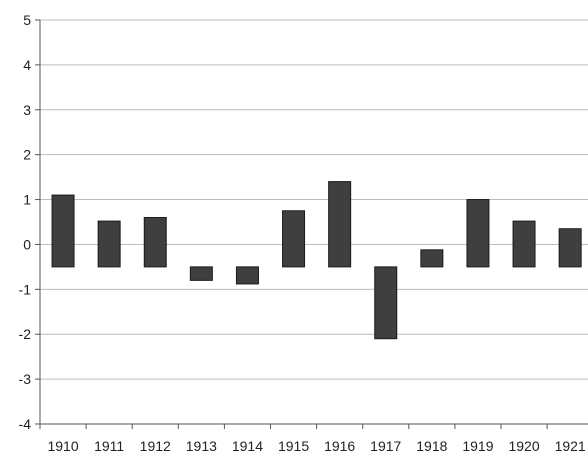 This screenshot has width=588, height=462. I want to click on y-tick-label: 1, so click(27, 200).